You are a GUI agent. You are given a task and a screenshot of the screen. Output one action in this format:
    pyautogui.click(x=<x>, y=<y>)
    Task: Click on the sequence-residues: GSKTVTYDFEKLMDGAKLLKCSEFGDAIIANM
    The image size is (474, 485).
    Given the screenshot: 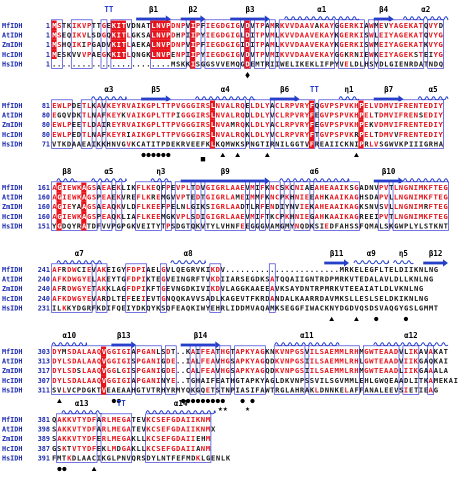 What is the action you would take?
    pyautogui.click(x=131, y=448)
    